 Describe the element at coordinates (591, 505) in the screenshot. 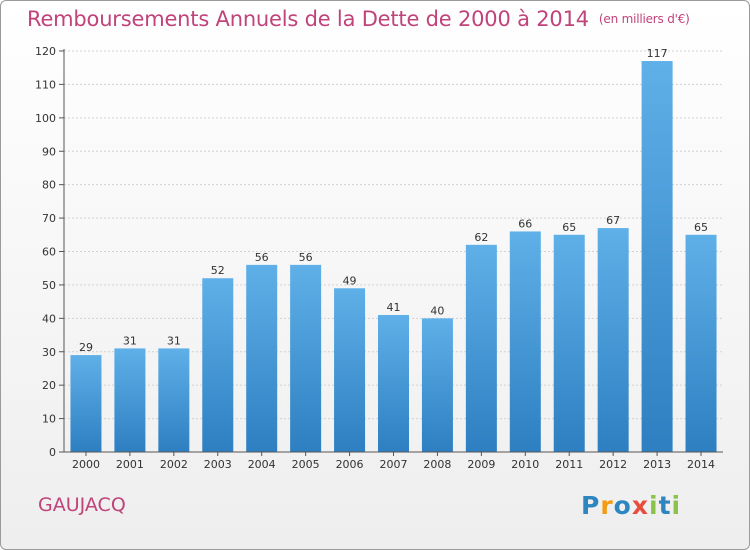

I see `logo-letter: P` at that location.